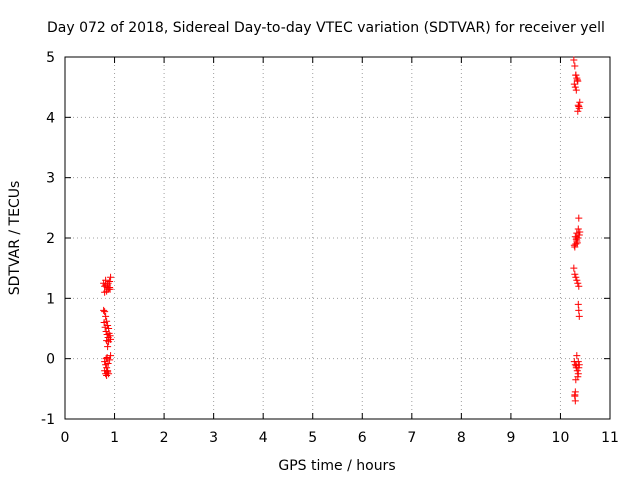 This screenshot has height=480, width=640. Describe the element at coordinates (561, 438) in the screenshot. I see `x-tick-label: 10` at that location.